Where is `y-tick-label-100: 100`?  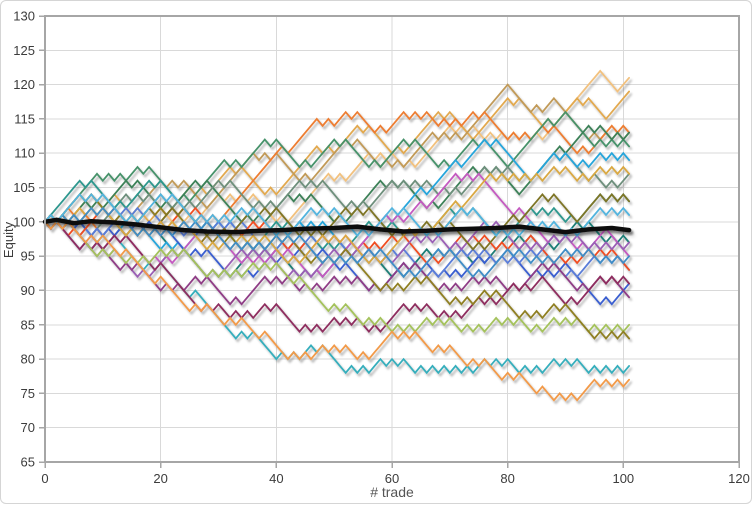
y-tick-label-100: 100 is located at coordinates (24, 221).